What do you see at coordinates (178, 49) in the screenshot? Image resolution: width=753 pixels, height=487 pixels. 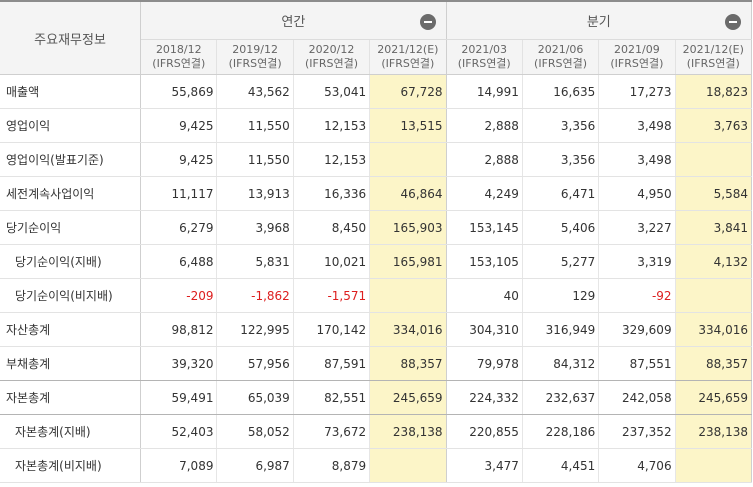 I see `column-period: 2018/12` at bounding box center [178, 49].